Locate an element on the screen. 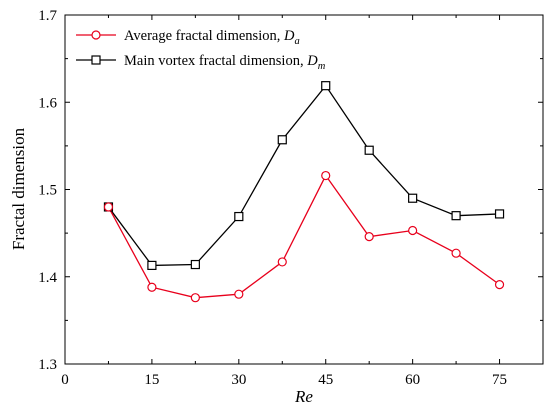  legend-item-a: Average fractal dimension, Da is located at coordinates (188, 37).